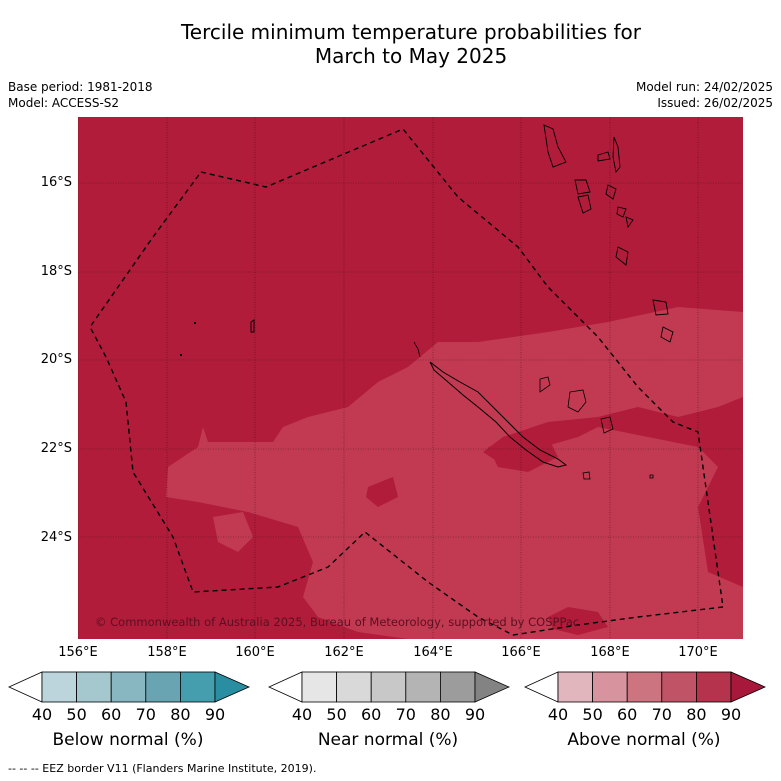 The height and width of the screenshot is (781, 781). What do you see at coordinates (405, 714) in the screenshot?
I see `colorbar-near-tick: 70` at bounding box center [405, 714].